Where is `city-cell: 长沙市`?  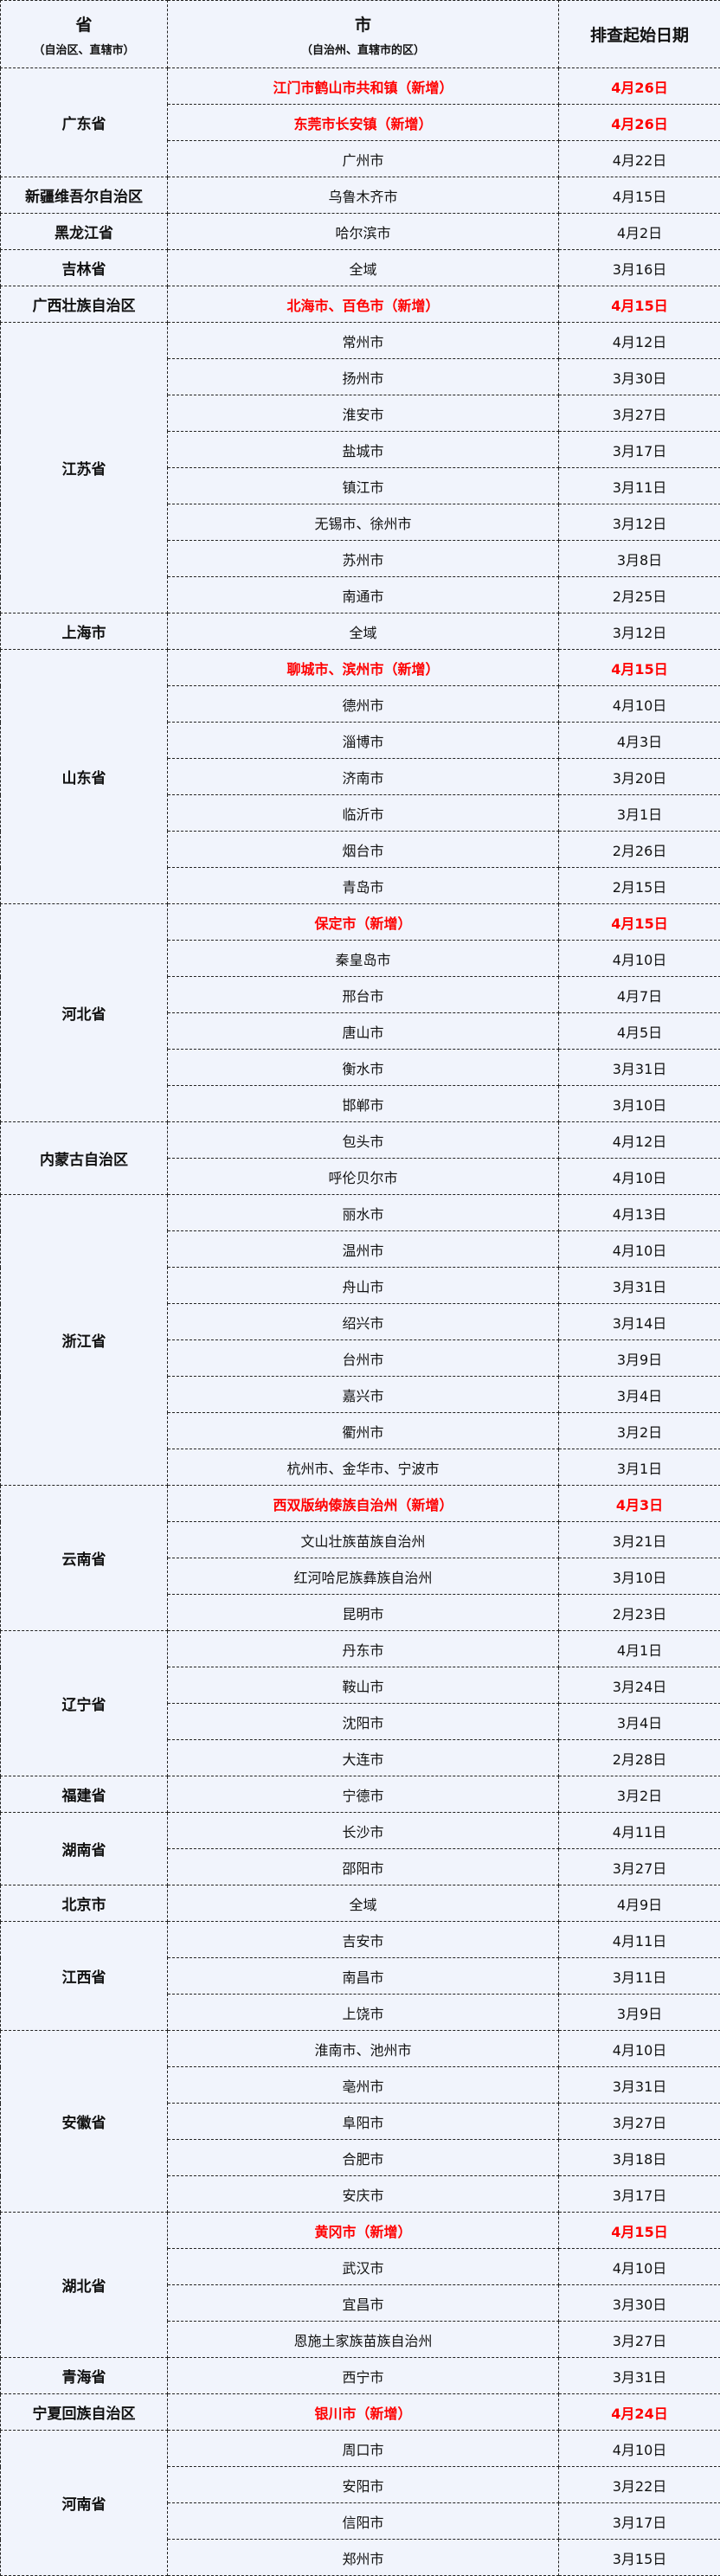
city-cell: 长沙市 is located at coordinates (363, 1831).